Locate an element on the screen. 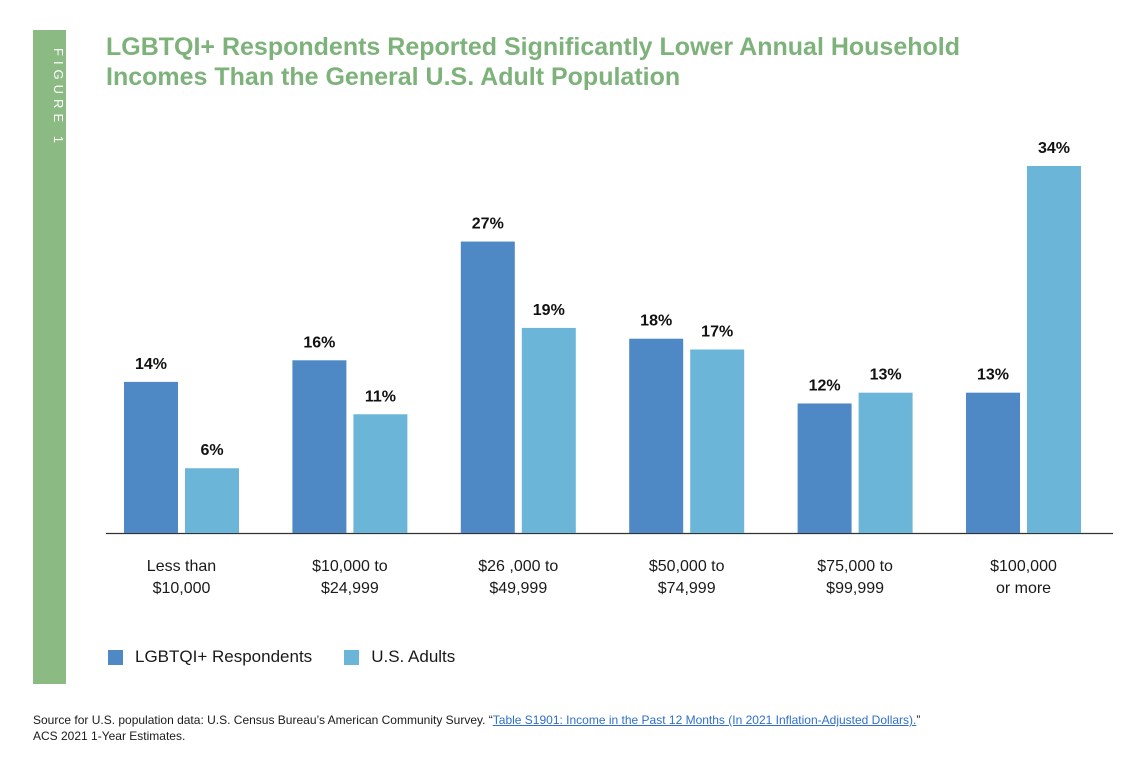  legend-label-us-adults: U.S. Adults is located at coordinates (413, 656).